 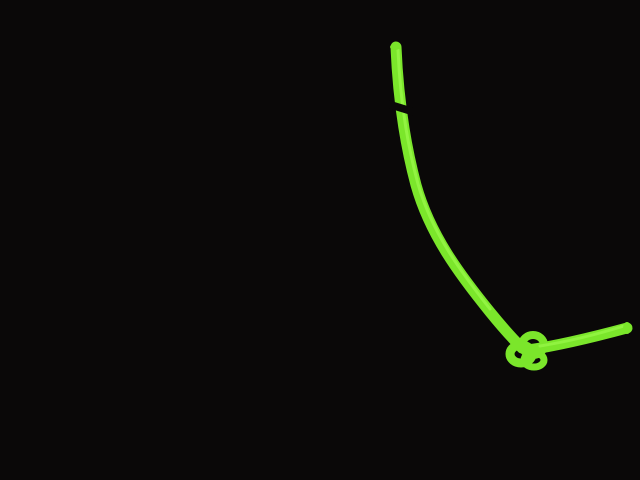 What do you see at coordinates (395, 47) in the screenshot?
I see `rope-top-end` at bounding box center [395, 47].